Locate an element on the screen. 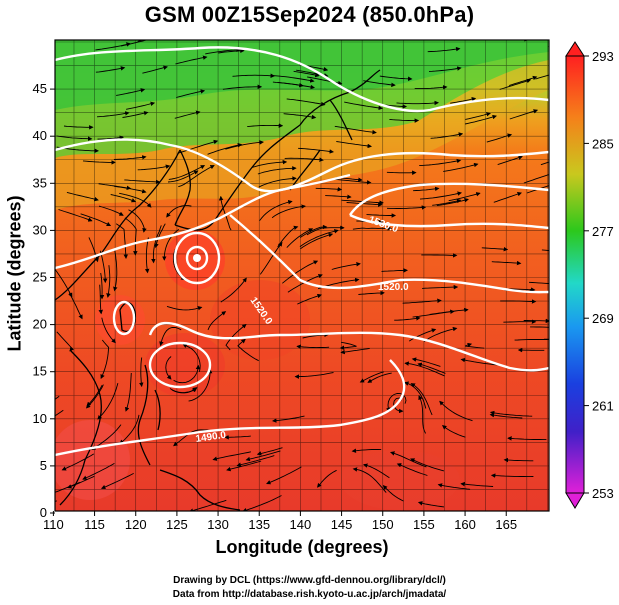 This screenshot has height=605, width=619. colorbar-tick-label: 293 is located at coordinates (603, 56).